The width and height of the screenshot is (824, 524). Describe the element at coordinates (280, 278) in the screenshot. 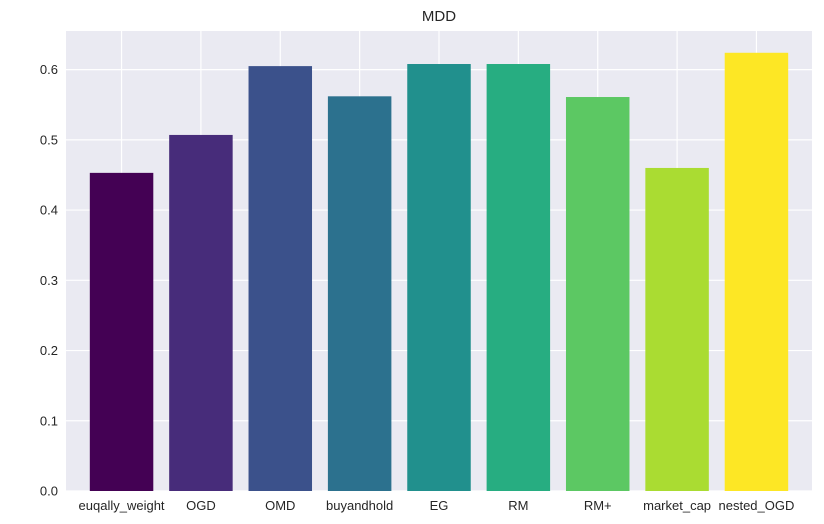

I see `bar-omd` at that location.